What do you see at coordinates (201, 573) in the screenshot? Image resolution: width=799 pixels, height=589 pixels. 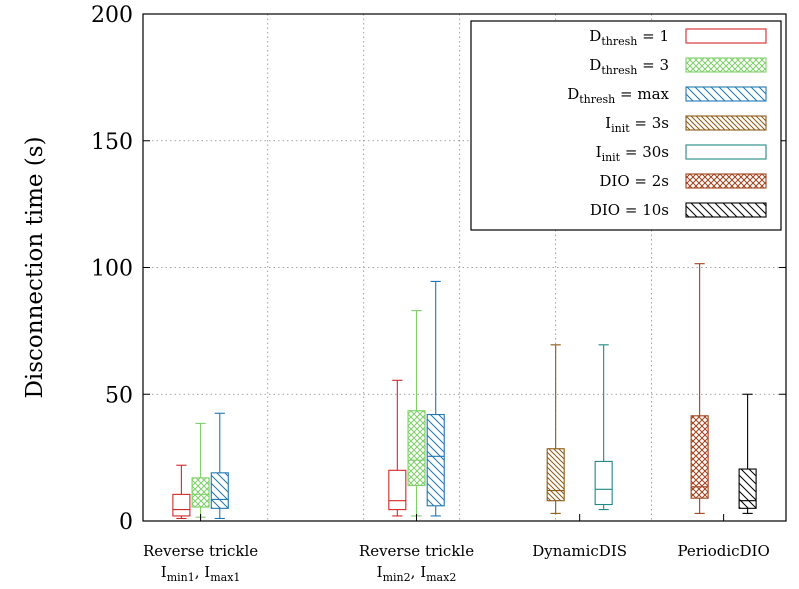 I see `x-tick-label-sub: Imin1, Imax1` at bounding box center [201, 573].